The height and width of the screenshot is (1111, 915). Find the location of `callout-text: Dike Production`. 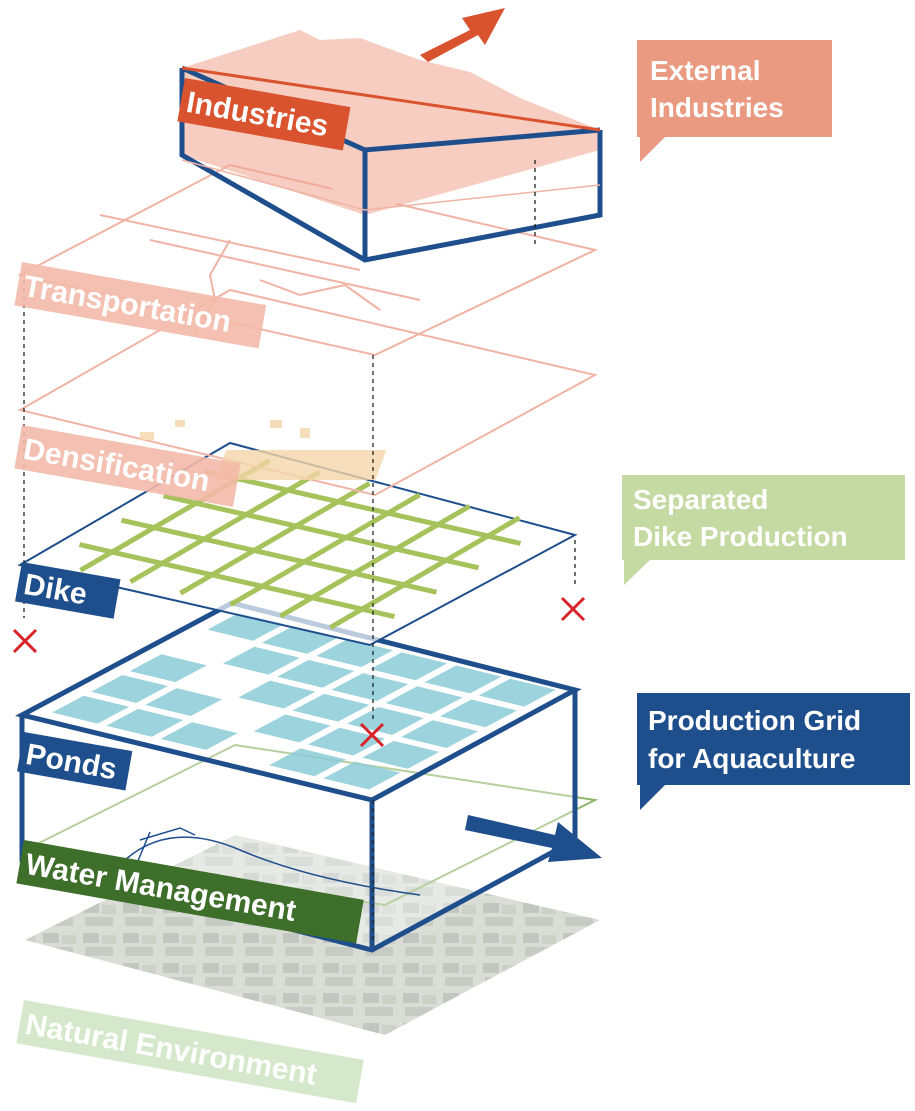

callout-text: Dike Production is located at coordinates (740, 536).